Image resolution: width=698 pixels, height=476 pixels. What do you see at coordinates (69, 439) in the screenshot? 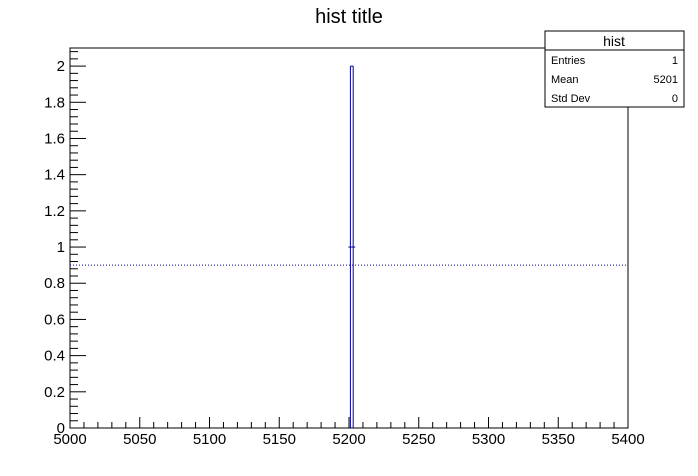
I see `x-tick-label: 5000` at bounding box center [69, 439].